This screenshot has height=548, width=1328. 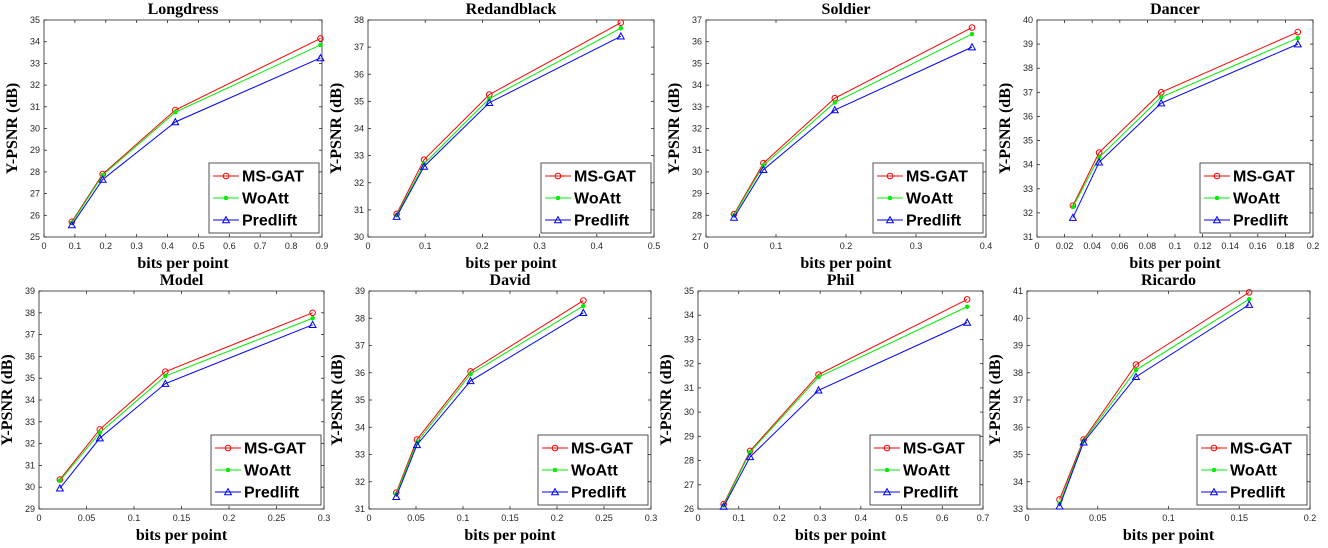 What do you see at coordinates (43, 246) in the screenshot?
I see `x-tick-label: 0` at bounding box center [43, 246].